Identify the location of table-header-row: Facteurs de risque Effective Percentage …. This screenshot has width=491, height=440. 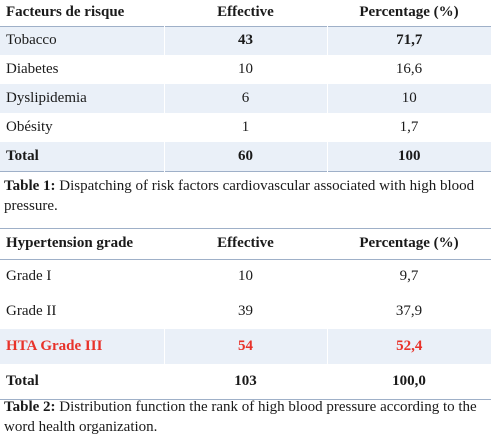
(245, 13).